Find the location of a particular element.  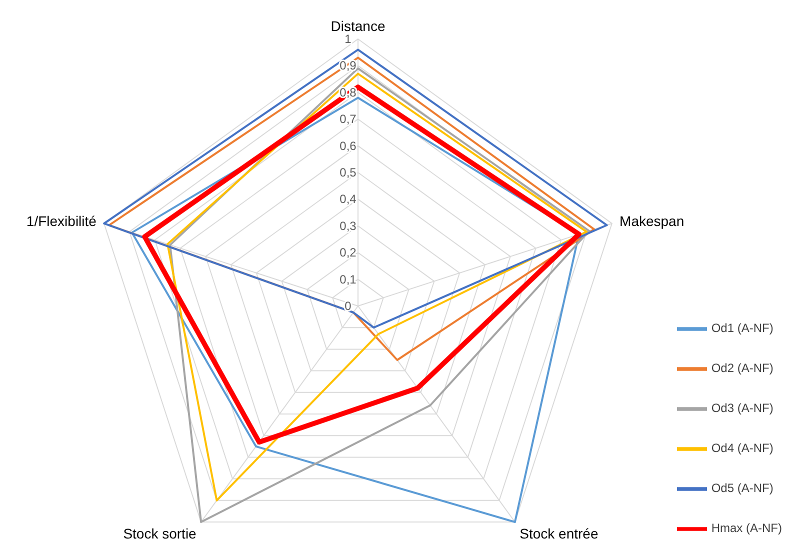

legend-label: Od3 (A-NF) is located at coordinates (742, 408).